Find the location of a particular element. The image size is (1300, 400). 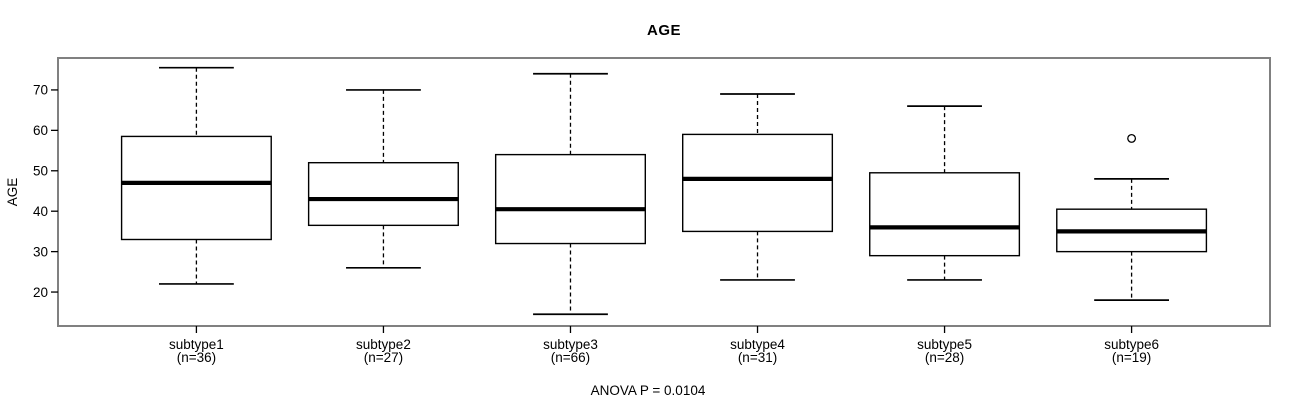

iqr-box-subtype4 is located at coordinates (758, 183).